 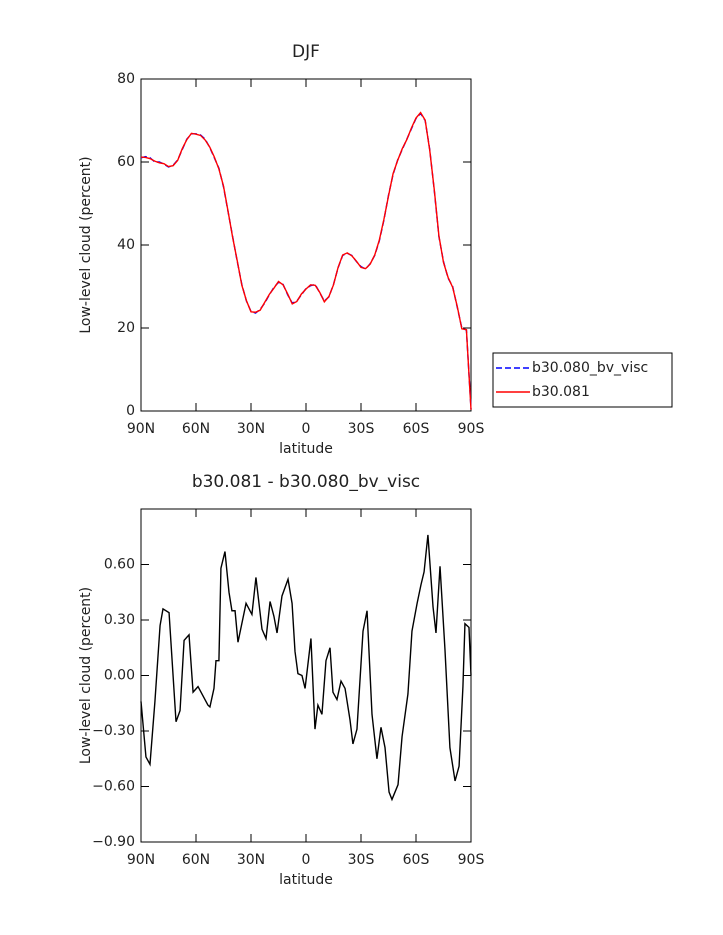 What do you see at coordinates (126, 328) in the screenshot?
I see `y-tick-label: 20` at bounding box center [126, 328].